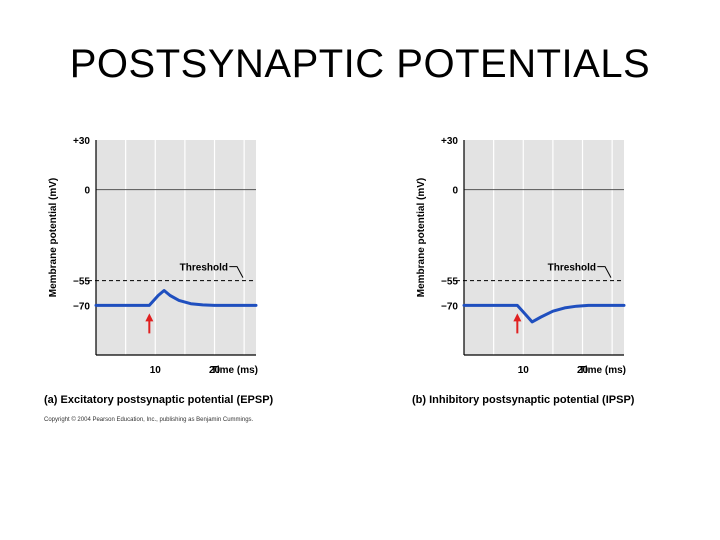 The height and width of the screenshot is (540, 720). I want to click on epsp-plot-area, so click(176, 247).